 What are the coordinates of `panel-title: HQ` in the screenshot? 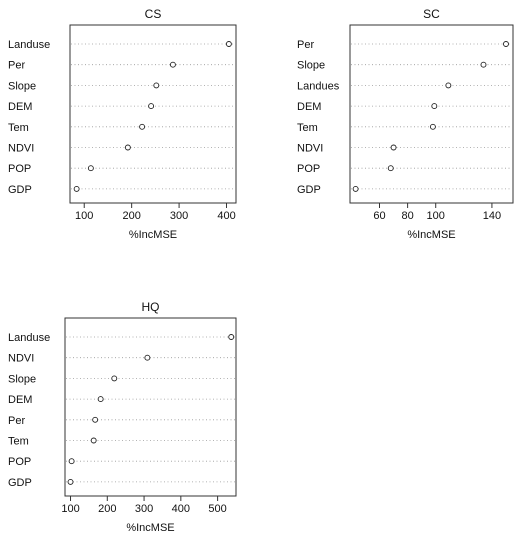 It's located at (151, 307).